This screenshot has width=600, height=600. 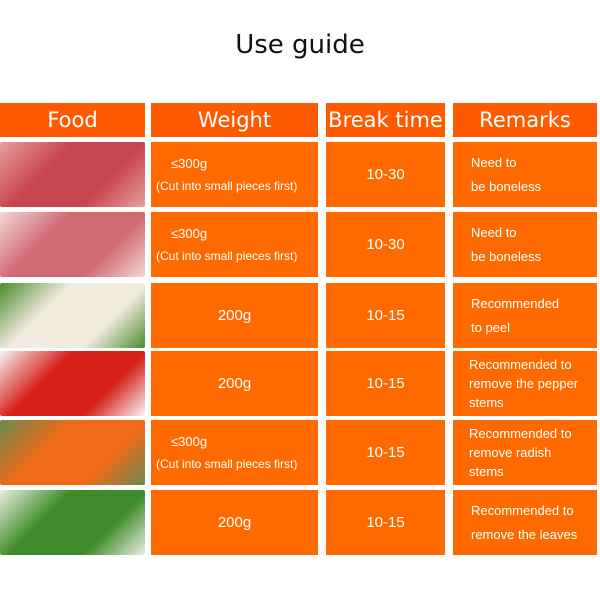 I want to click on header-remarks: Remarks, so click(x=525, y=120).